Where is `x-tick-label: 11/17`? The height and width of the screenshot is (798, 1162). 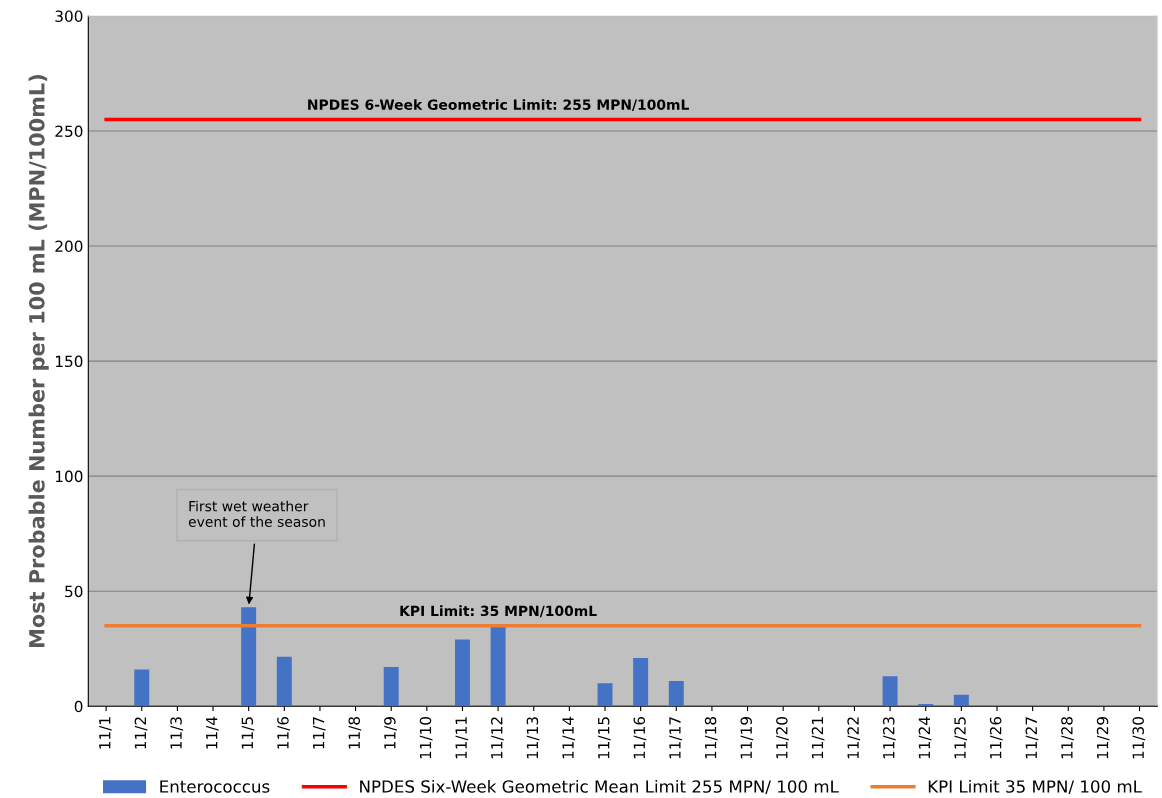 x-tick-label: 11/17 is located at coordinates (675, 738).